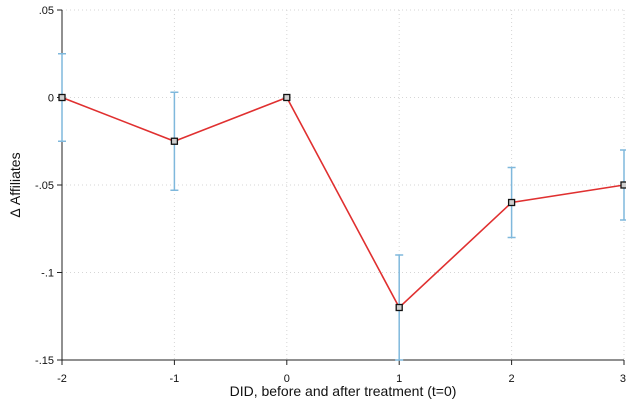 The height and width of the screenshot is (404, 626). I want to click on y-tick-label: -.15, so click(44, 361).